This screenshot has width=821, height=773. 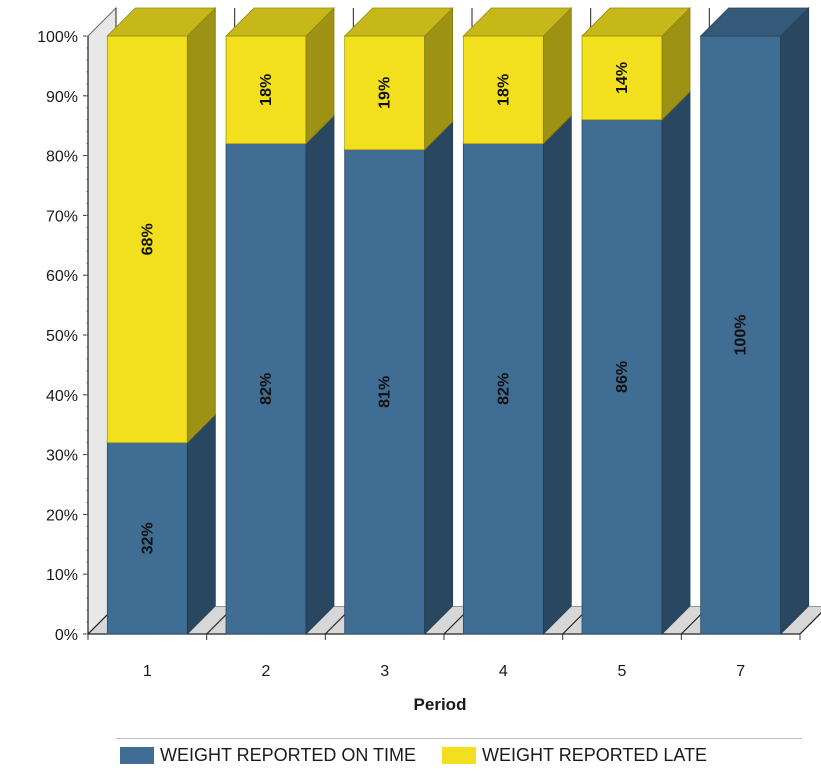 I want to click on data-label: 32%, so click(x=147, y=538).